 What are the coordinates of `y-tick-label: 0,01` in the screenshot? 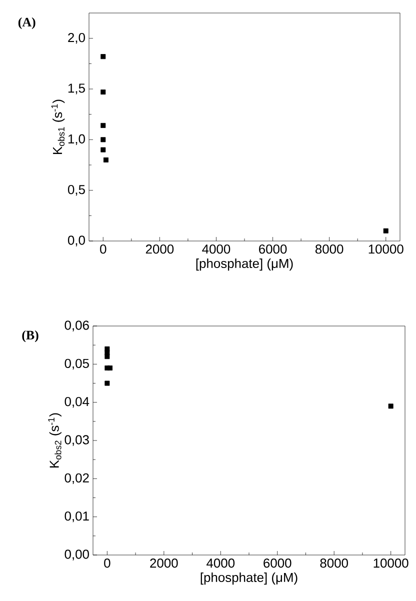 It's located at (76, 516).